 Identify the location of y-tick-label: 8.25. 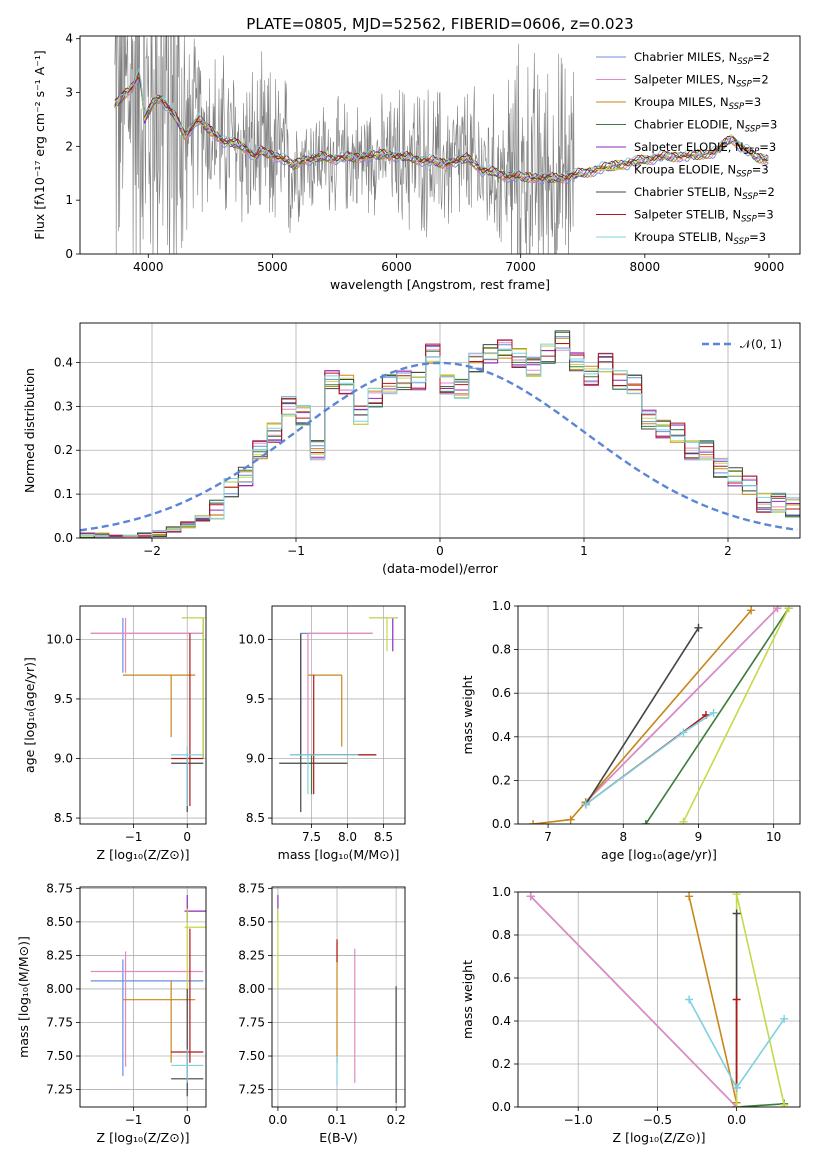
(251, 955).